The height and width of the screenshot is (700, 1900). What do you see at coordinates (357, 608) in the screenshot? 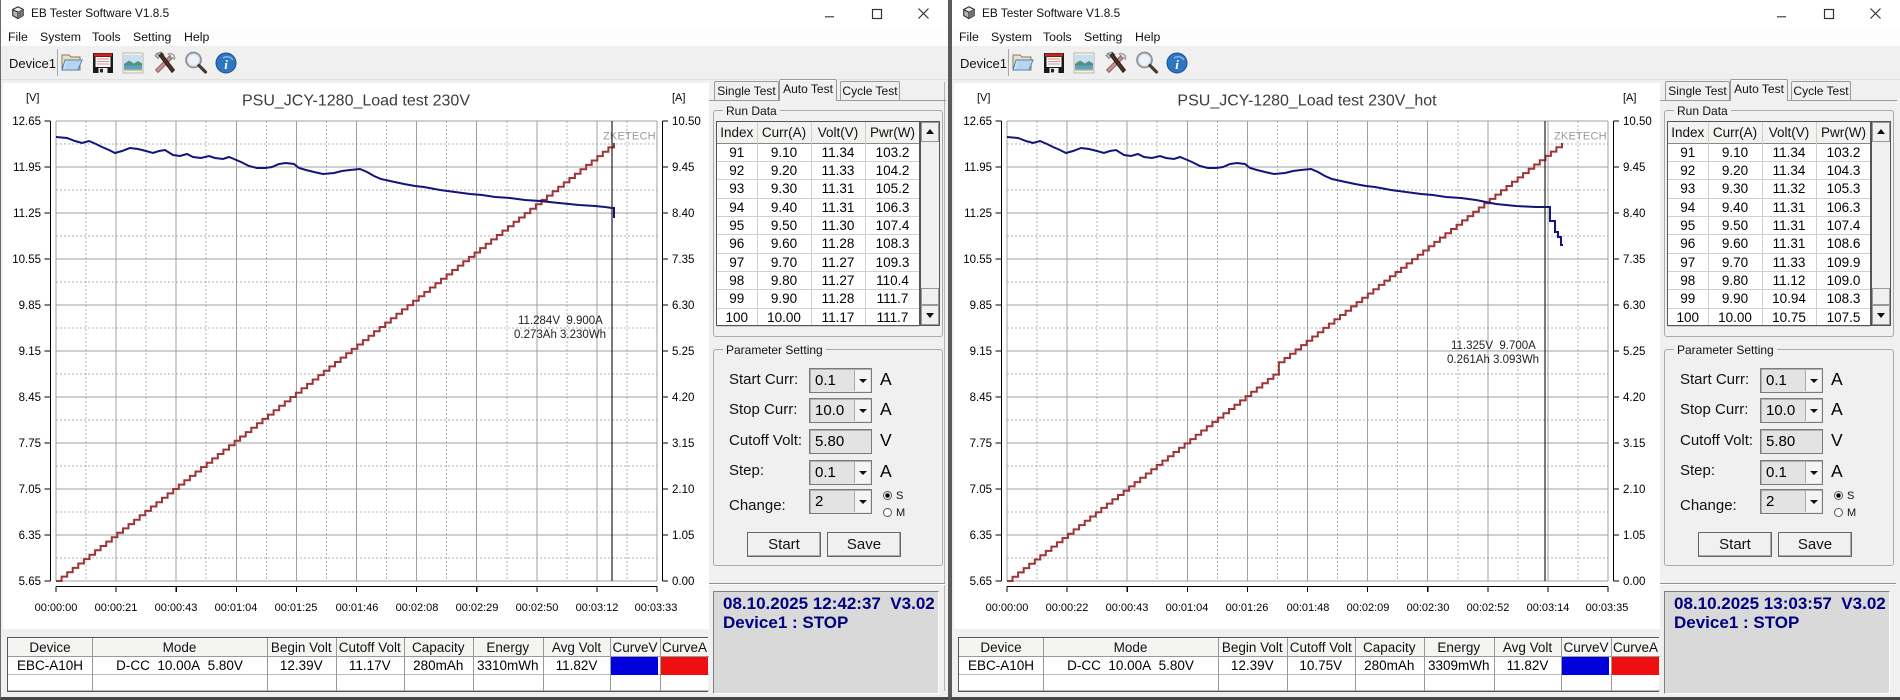
I see `svg-text: 00:01:46` at bounding box center [357, 608].